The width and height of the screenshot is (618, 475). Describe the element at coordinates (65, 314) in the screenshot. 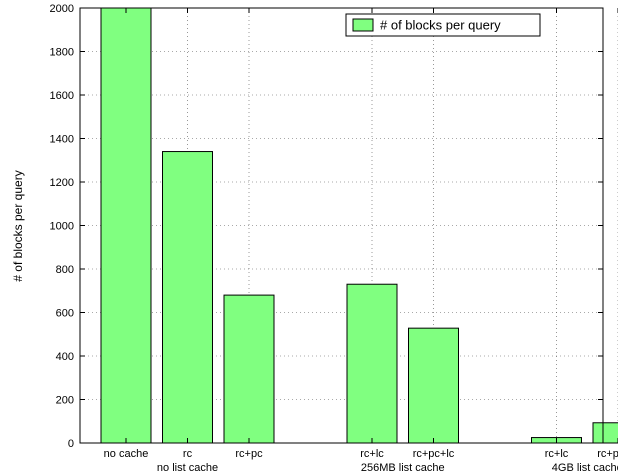

I see `y-tick-label: 600` at that location.